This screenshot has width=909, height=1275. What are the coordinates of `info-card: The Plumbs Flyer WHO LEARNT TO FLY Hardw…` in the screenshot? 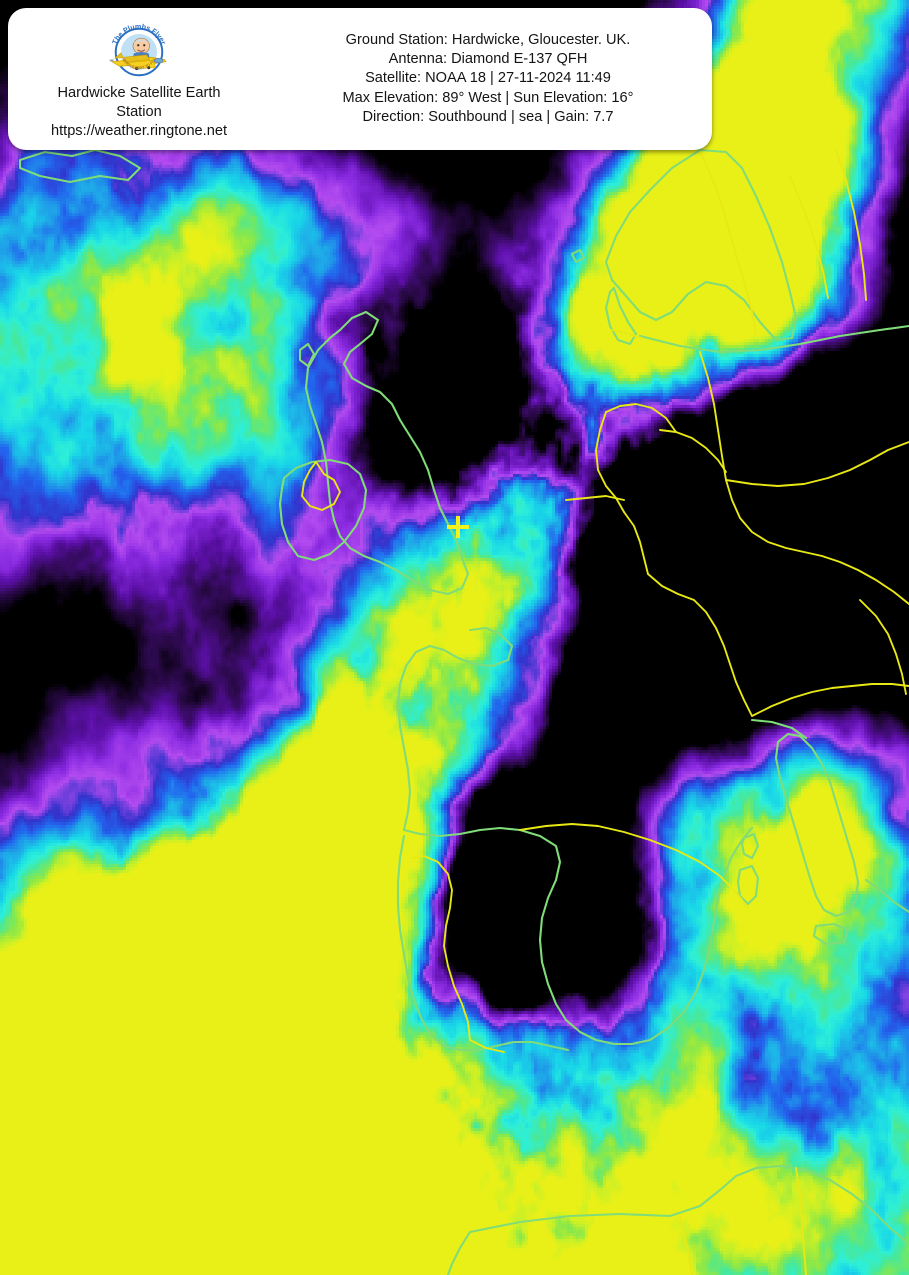 It's located at (360, 79).